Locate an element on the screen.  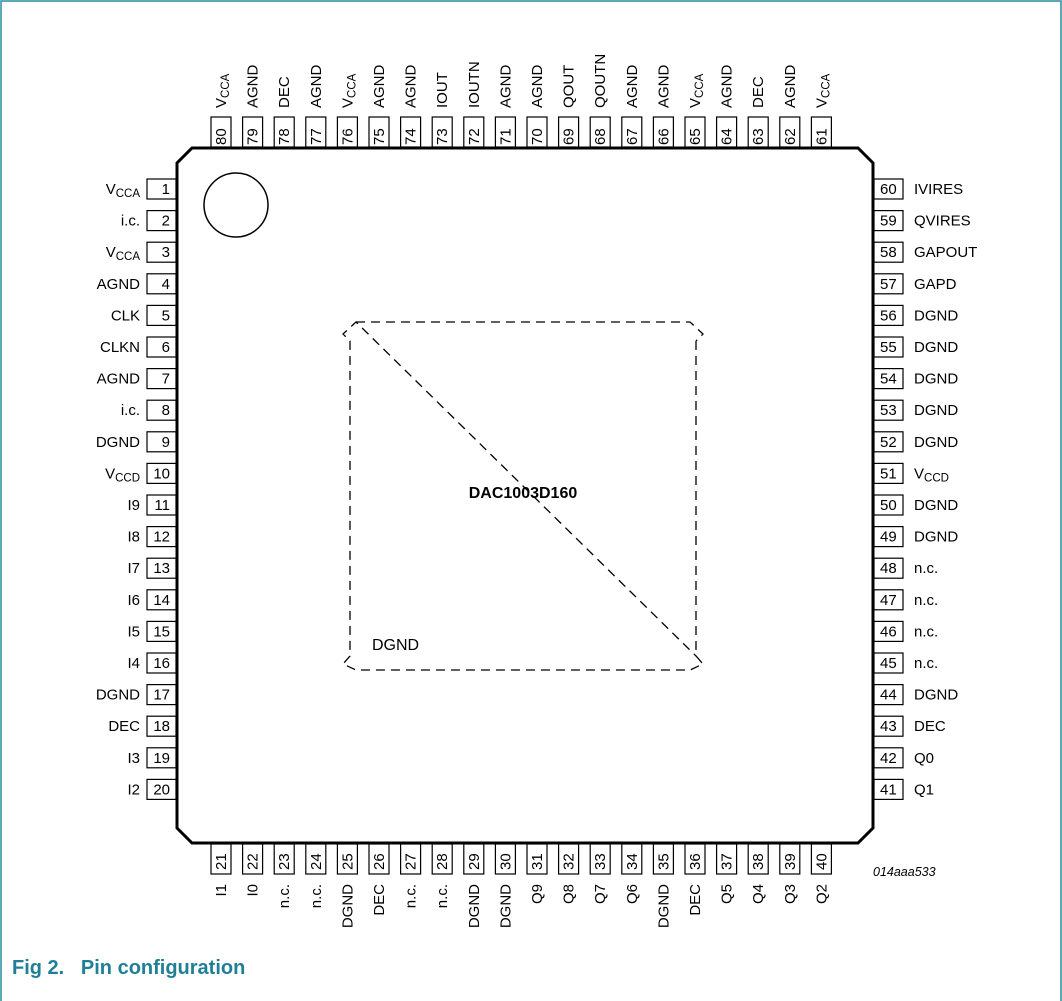
pin-num-right-59: 59 is located at coordinates (888, 221).